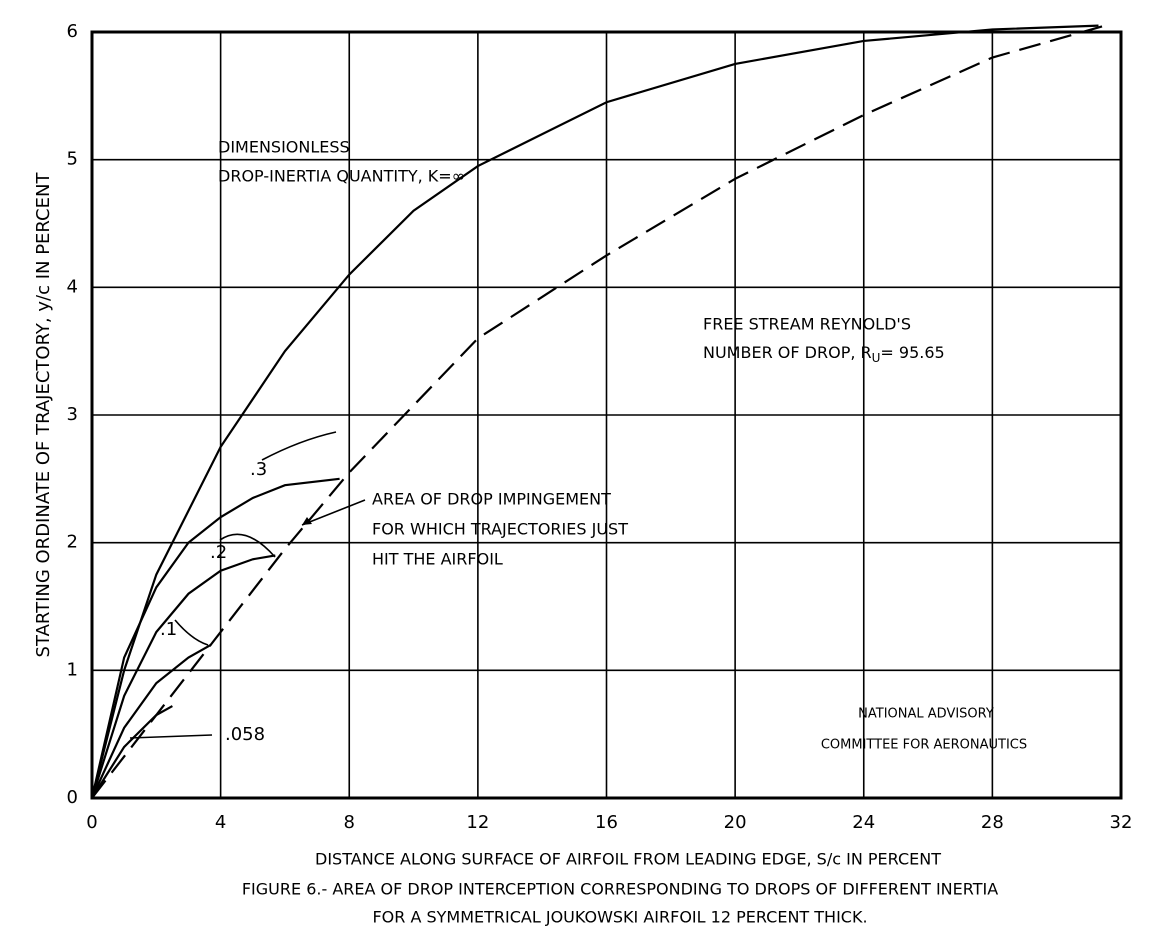 This screenshot has width=1167, height=946. I want to click on y-tick-label: 1, so click(72, 669).